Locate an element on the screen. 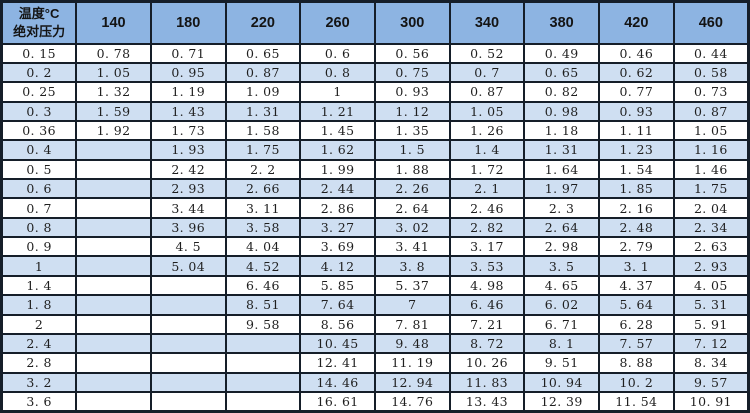 The image size is (750, 413). value-cell: 0. 58 is located at coordinates (711, 72).